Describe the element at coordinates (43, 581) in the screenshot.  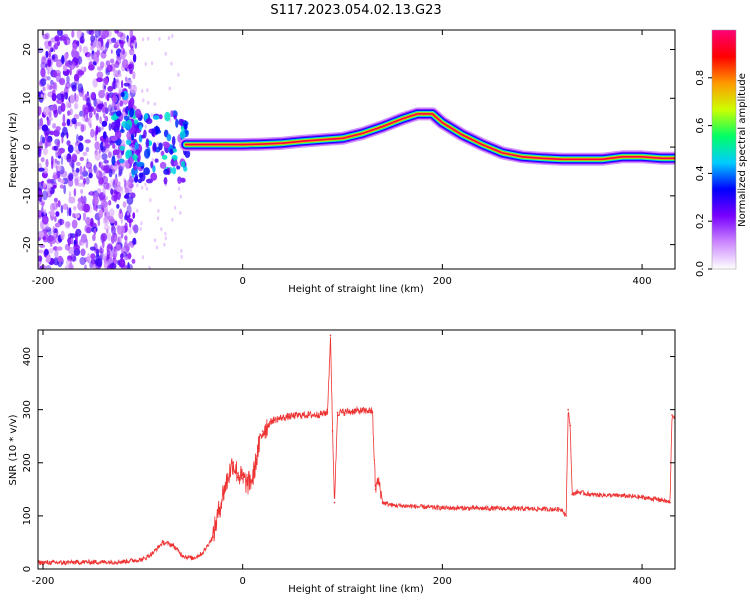
I see `snr-x-tick-label: -200` at that location.